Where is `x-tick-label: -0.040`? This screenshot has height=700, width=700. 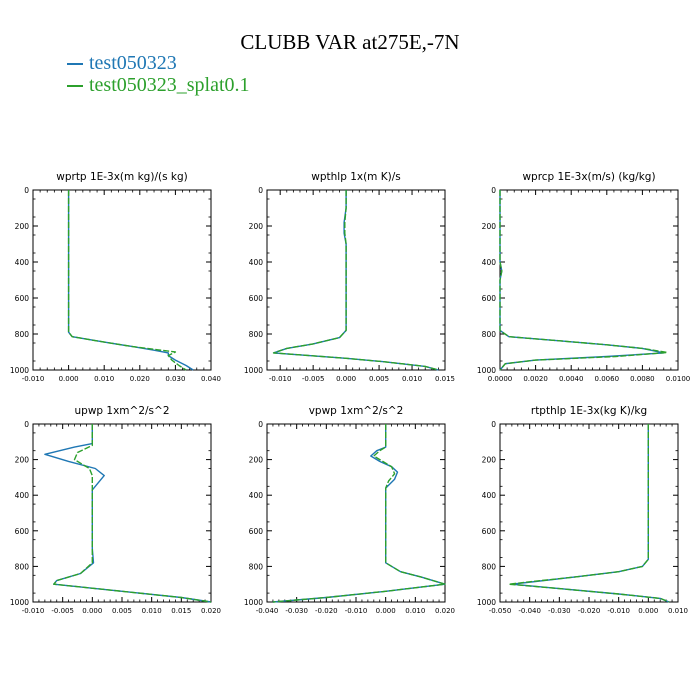 x-tick-label: -0.040 is located at coordinates (267, 611).